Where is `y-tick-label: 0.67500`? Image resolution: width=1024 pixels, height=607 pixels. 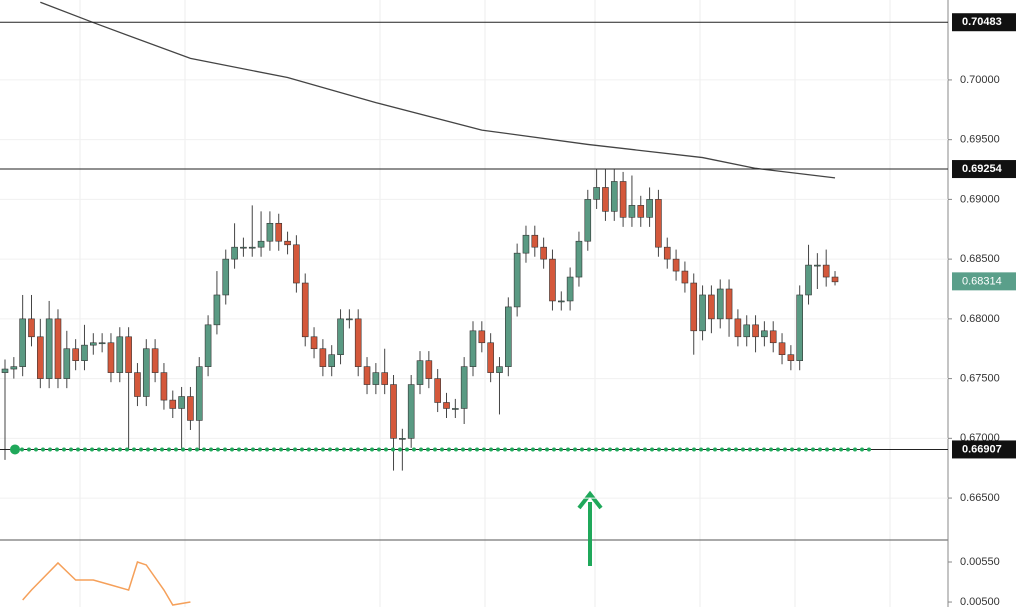 y-tick-label: 0.67500 is located at coordinates (980, 379).